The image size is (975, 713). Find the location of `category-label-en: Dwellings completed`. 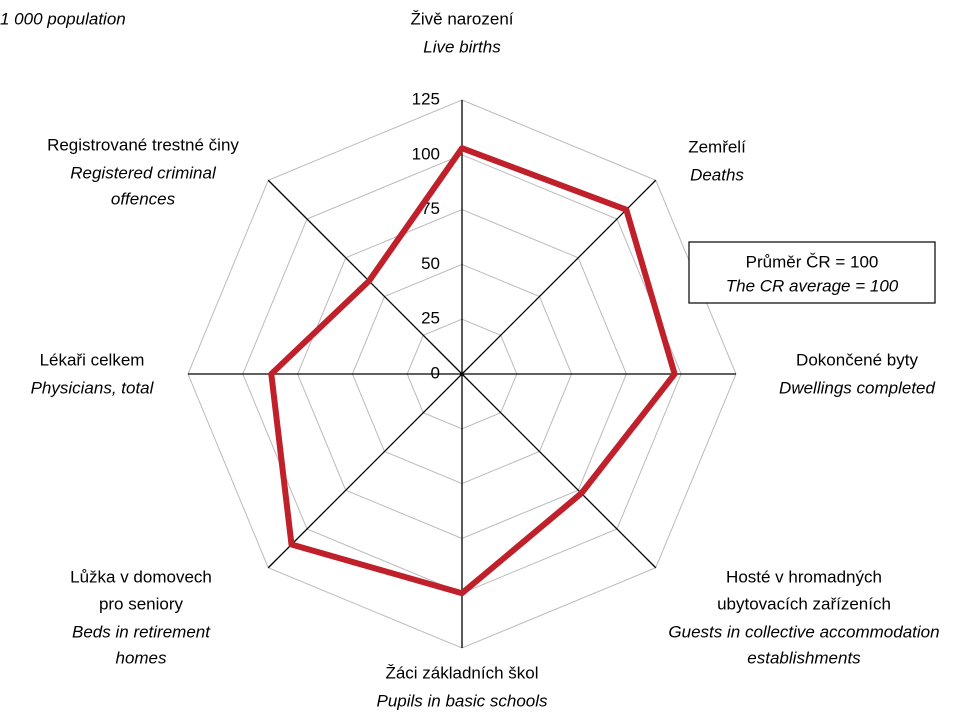

category-label-en: Dwellings completed is located at coordinates (857, 387).